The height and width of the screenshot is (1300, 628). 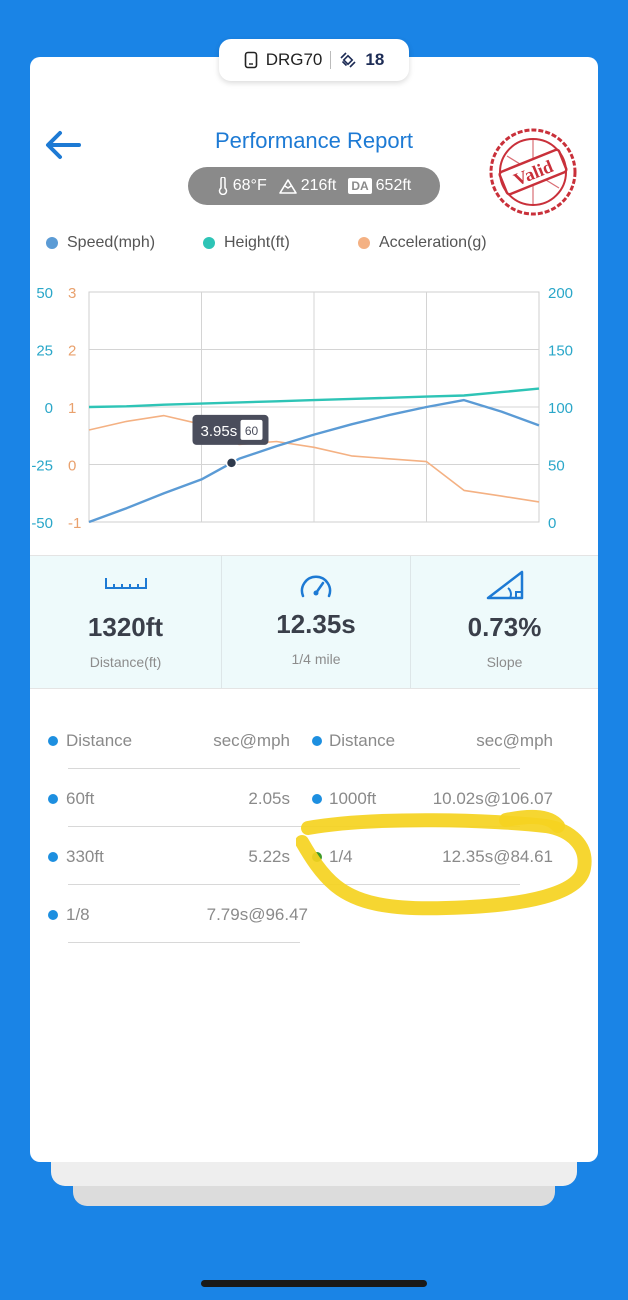 What do you see at coordinates (318, 185) in the screenshot?
I see `altitude: 216ft` at bounding box center [318, 185].